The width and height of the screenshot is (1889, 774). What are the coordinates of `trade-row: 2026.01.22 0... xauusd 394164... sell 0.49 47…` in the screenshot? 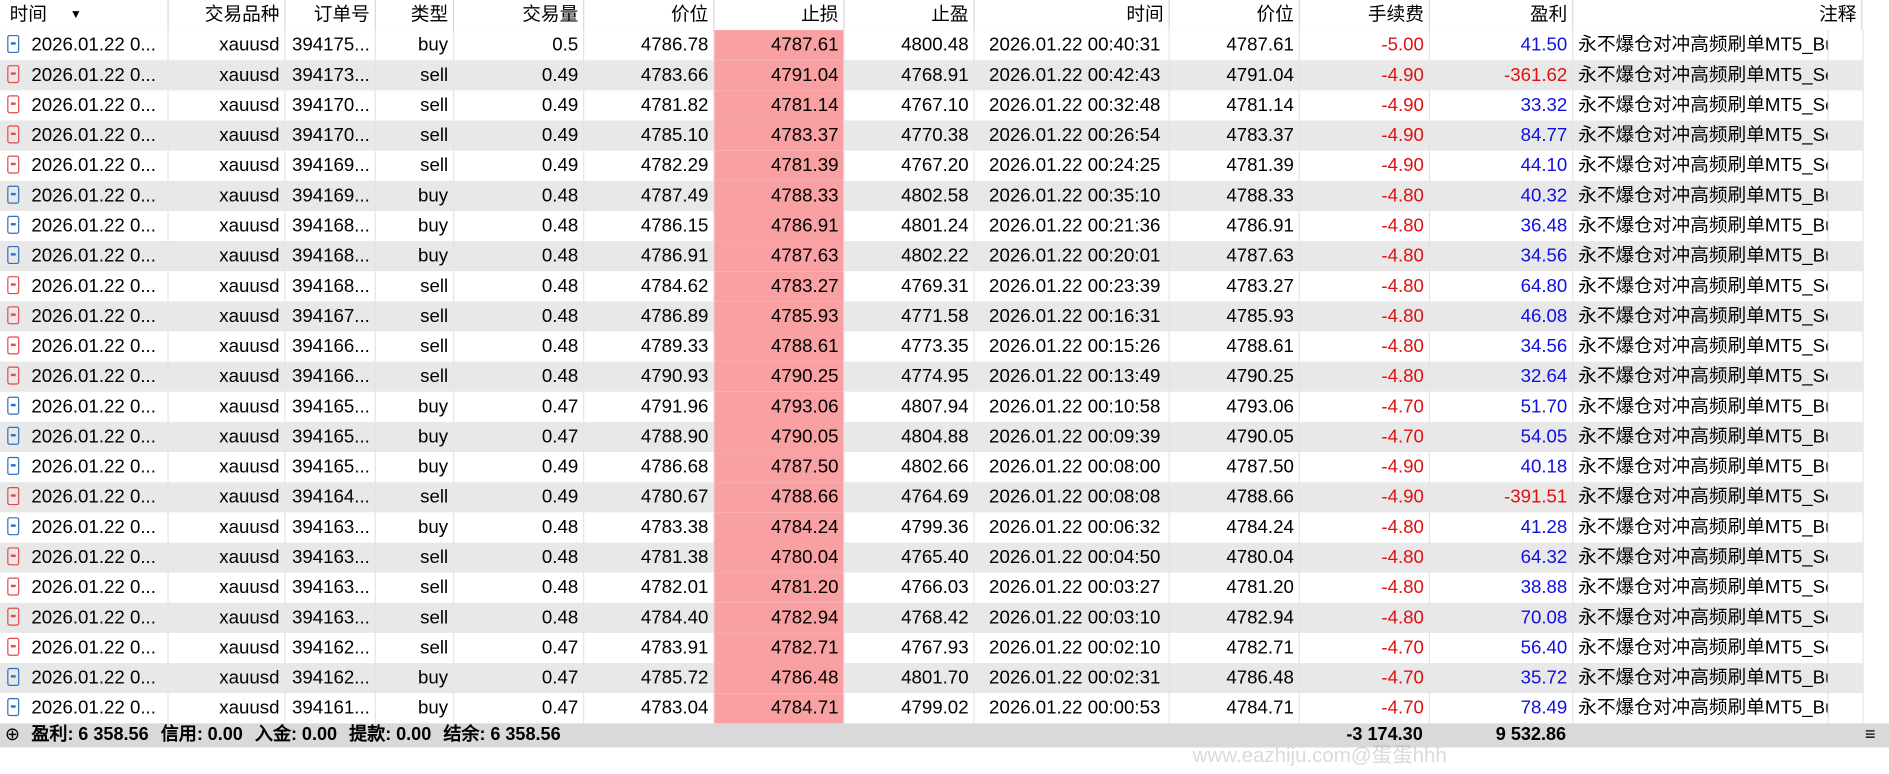 It's located at (931, 497).